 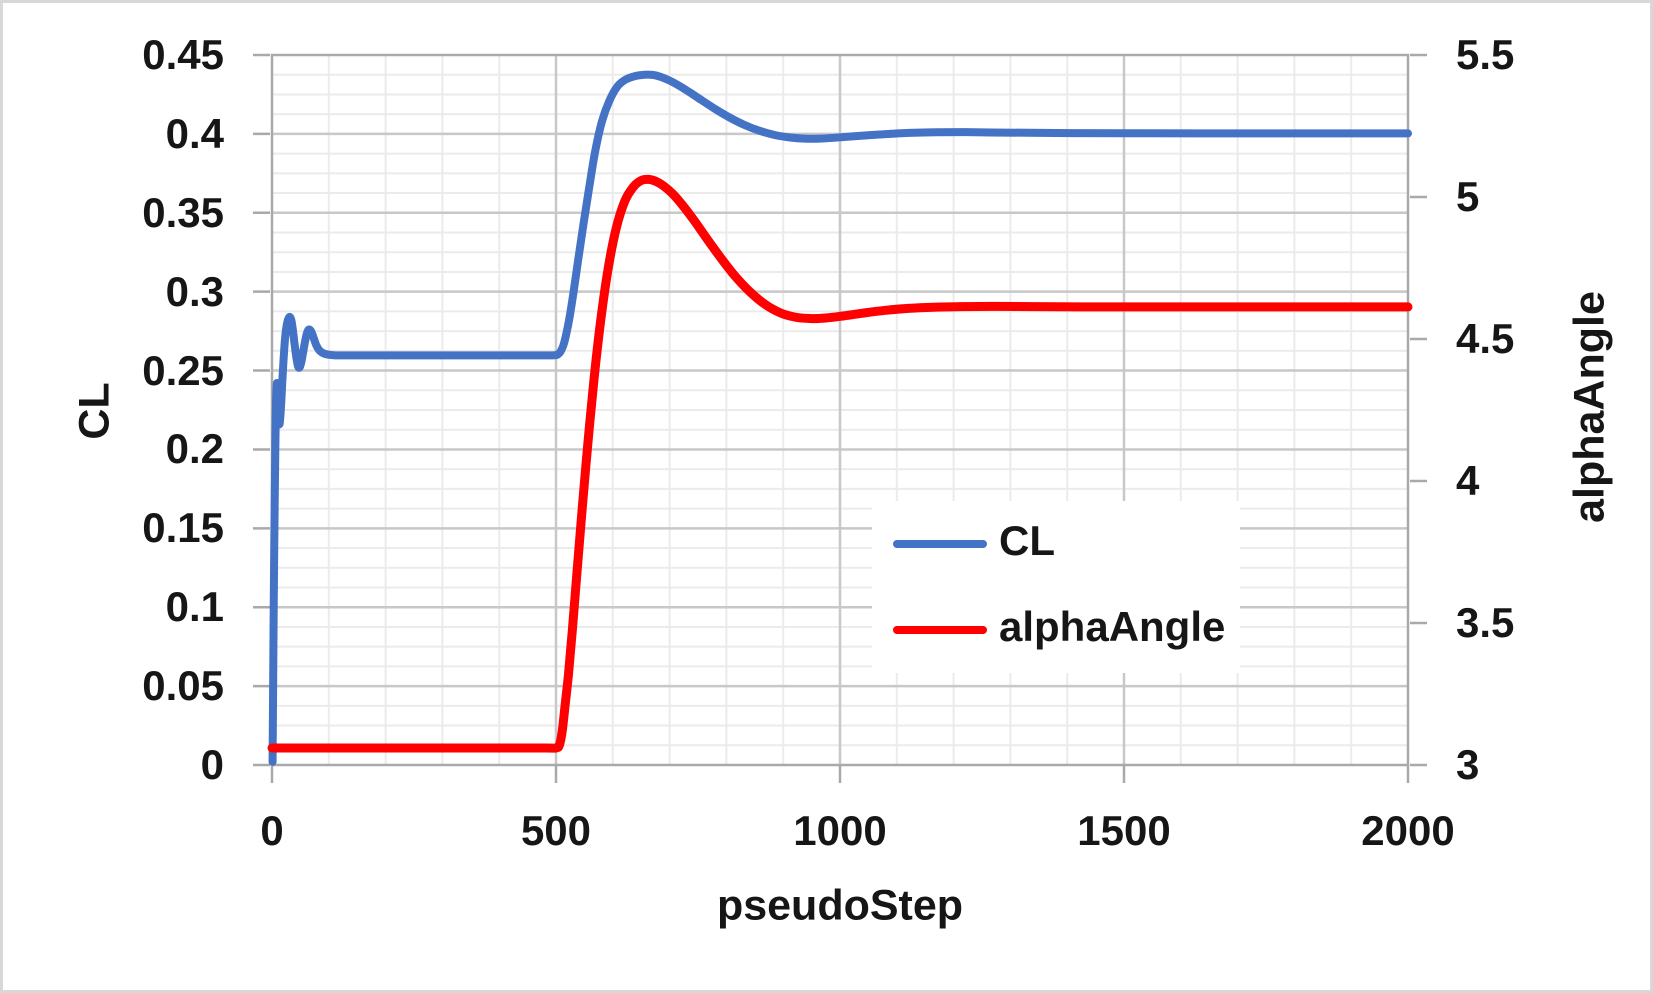 What do you see at coordinates (840, 905) in the screenshot?
I see `x-axis-title: pseudoStep` at bounding box center [840, 905].